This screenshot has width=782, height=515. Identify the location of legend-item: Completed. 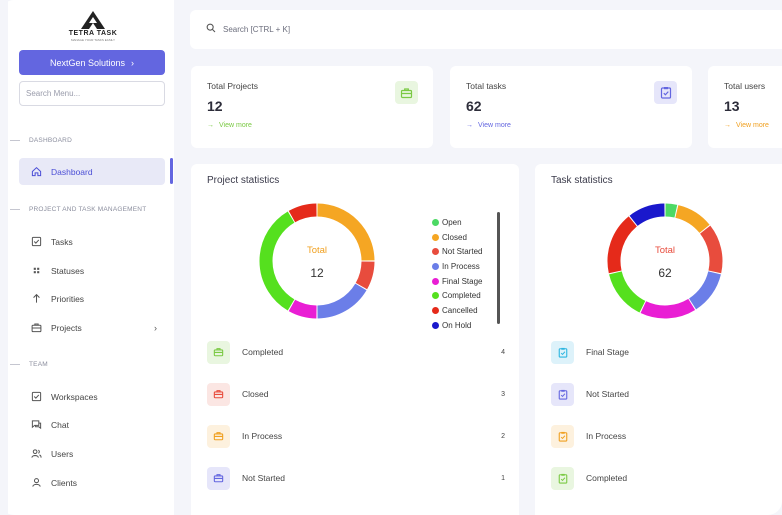
(457, 295).